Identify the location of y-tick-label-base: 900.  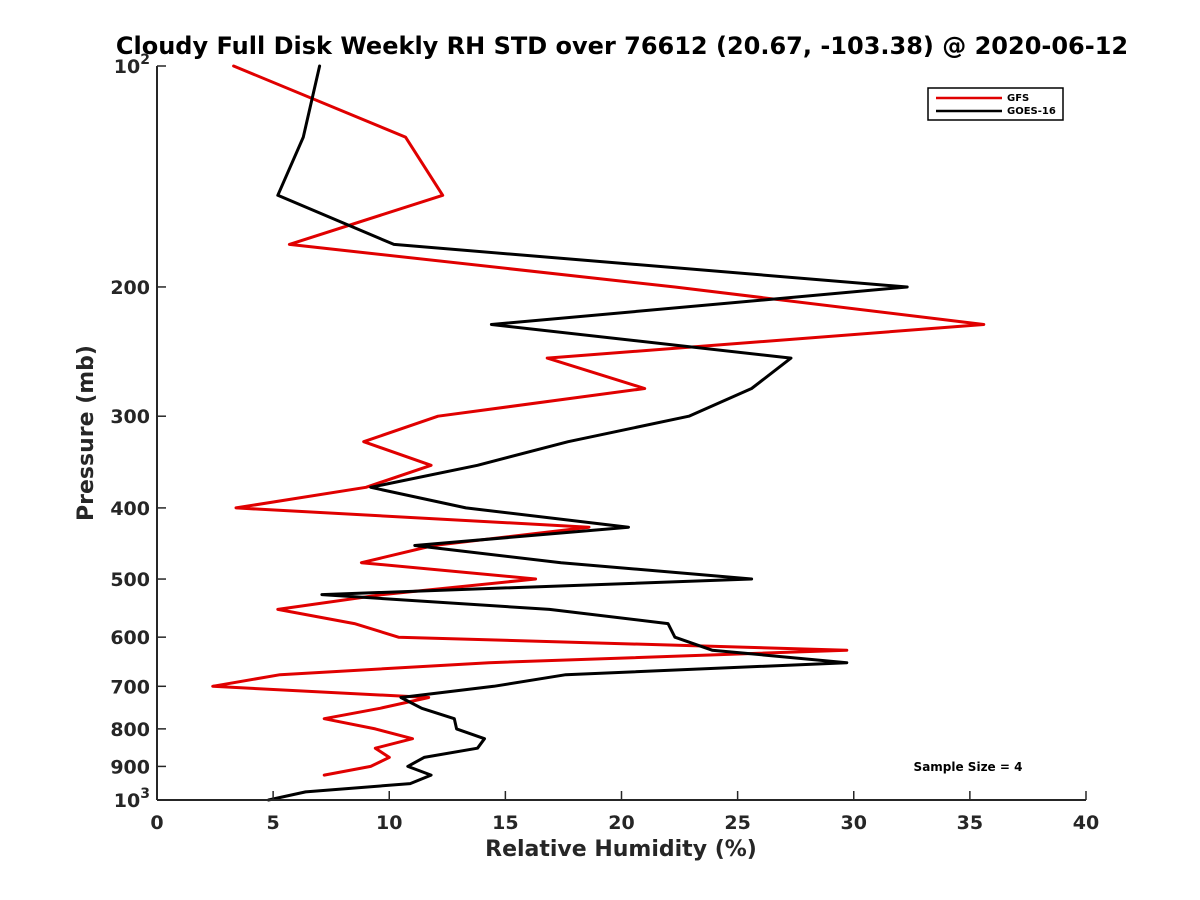
(130, 767).